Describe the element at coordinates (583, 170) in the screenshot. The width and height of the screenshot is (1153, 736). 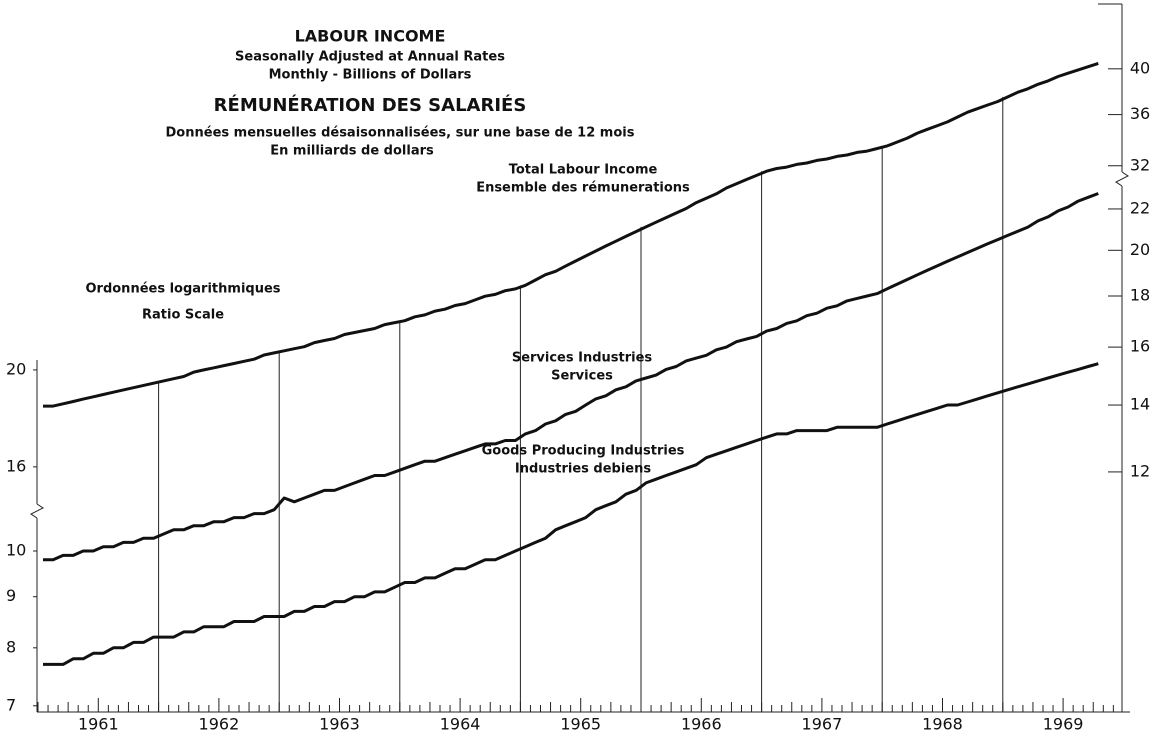
I see `series-label: Total Labour Income` at that location.